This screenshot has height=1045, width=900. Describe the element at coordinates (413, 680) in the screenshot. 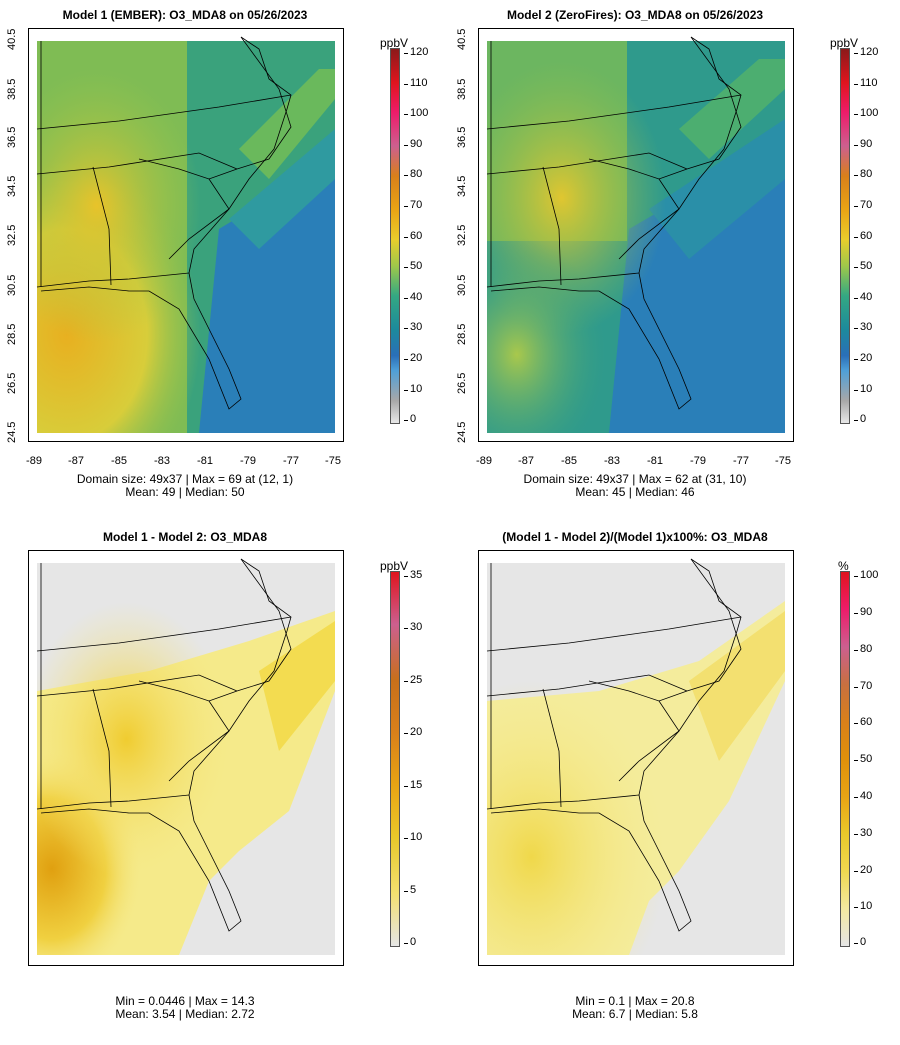

I see `colorbar-tick: 25` at that location.